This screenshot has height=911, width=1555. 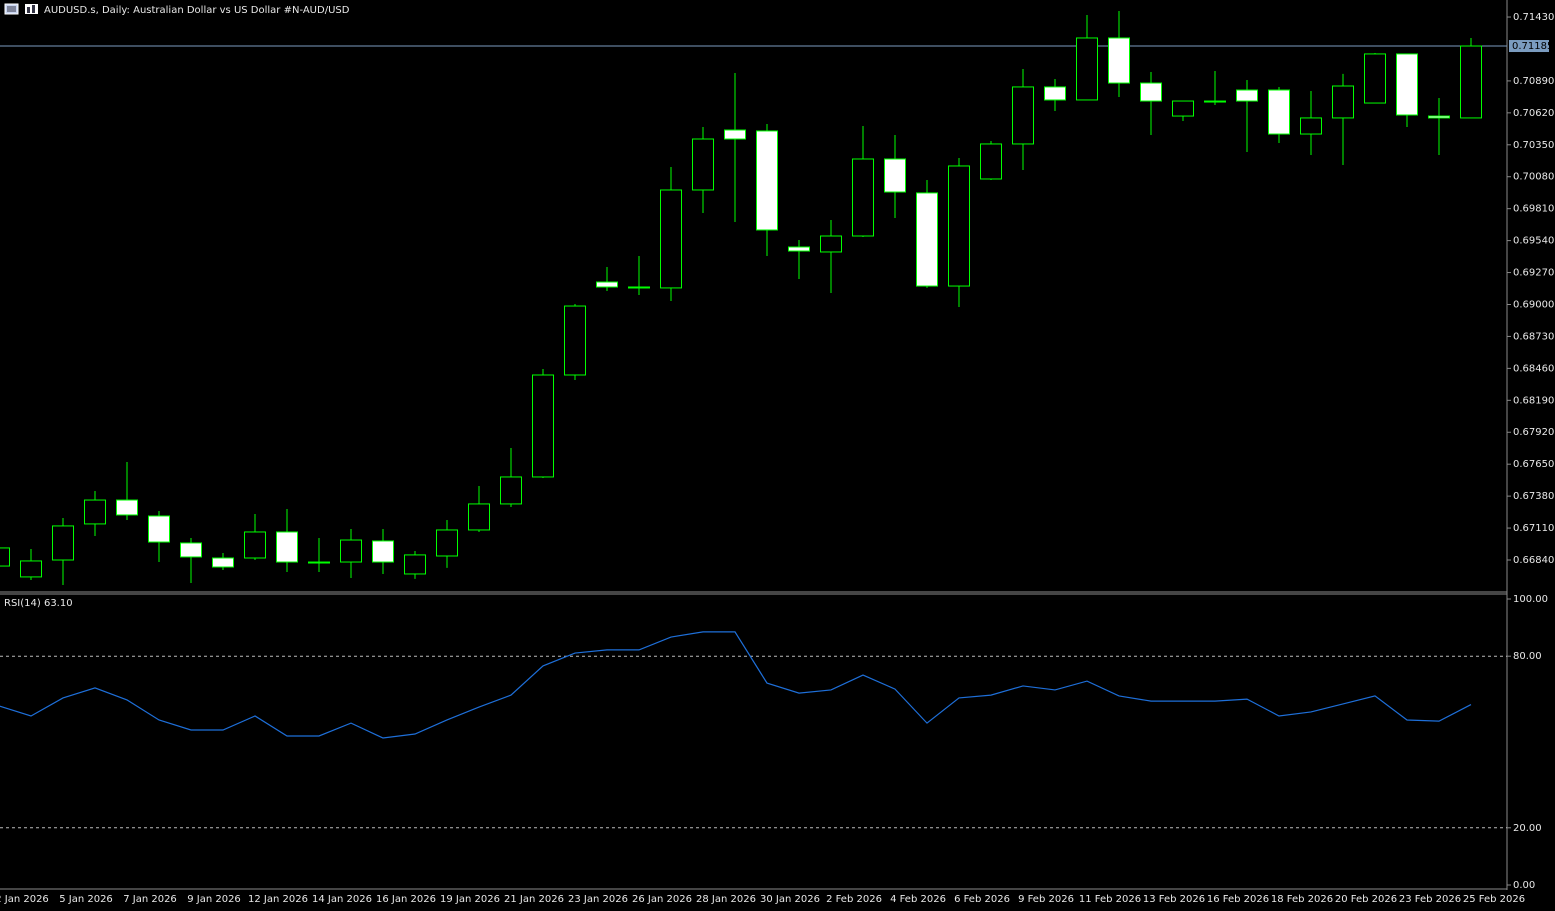 I want to click on x-tick-label: 7 Jan 2026, so click(x=150, y=899).